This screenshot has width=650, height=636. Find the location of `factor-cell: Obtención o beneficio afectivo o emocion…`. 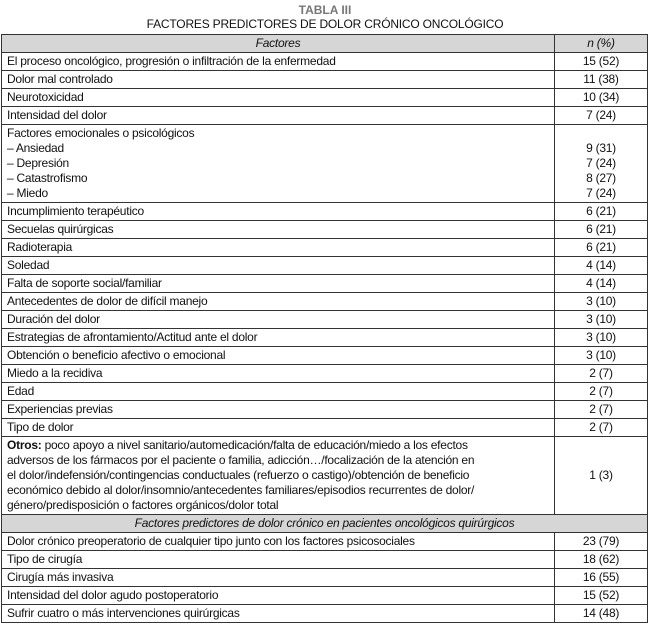

factor-cell: Obtención o beneficio afectivo o emocion… is located at coordinates (278, 355).